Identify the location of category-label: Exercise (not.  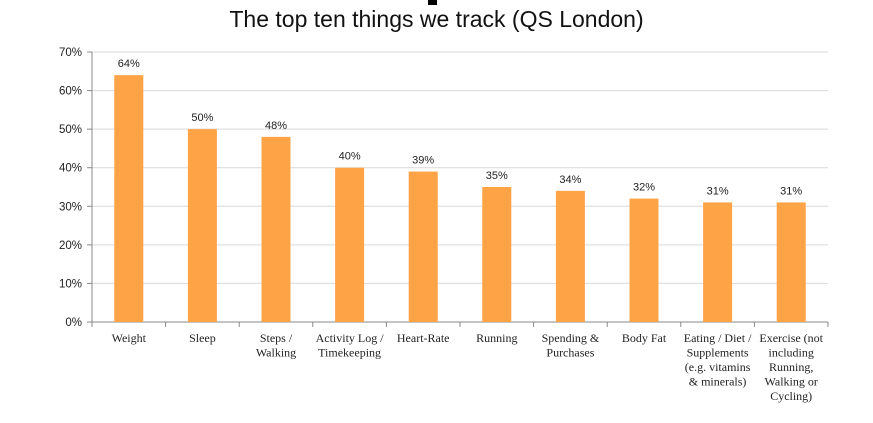
(791, 338).